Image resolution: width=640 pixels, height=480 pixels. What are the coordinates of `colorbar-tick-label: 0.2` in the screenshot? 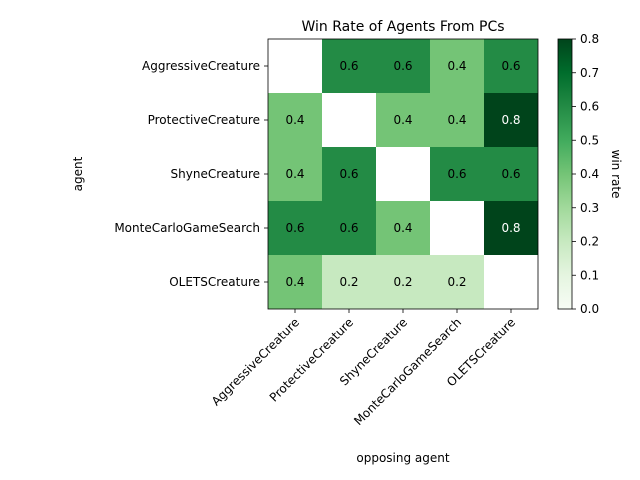 It's located at (589, 242).